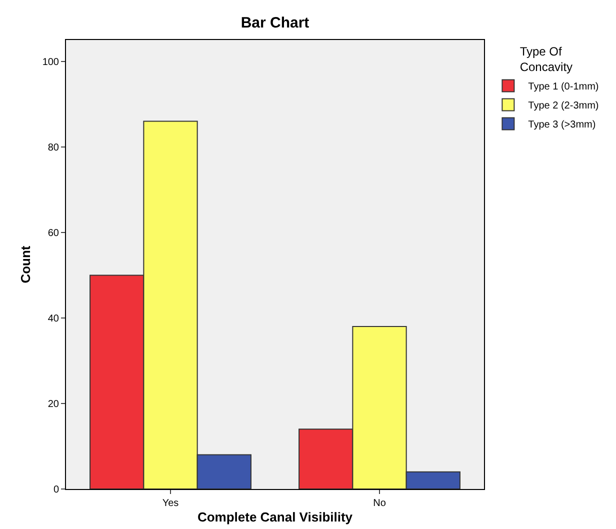 The width and height of the screenshot is (616, 529). Describe the element at coordinates (379, 503) in the screenshot. I see `x-tick-label: No` at that location.